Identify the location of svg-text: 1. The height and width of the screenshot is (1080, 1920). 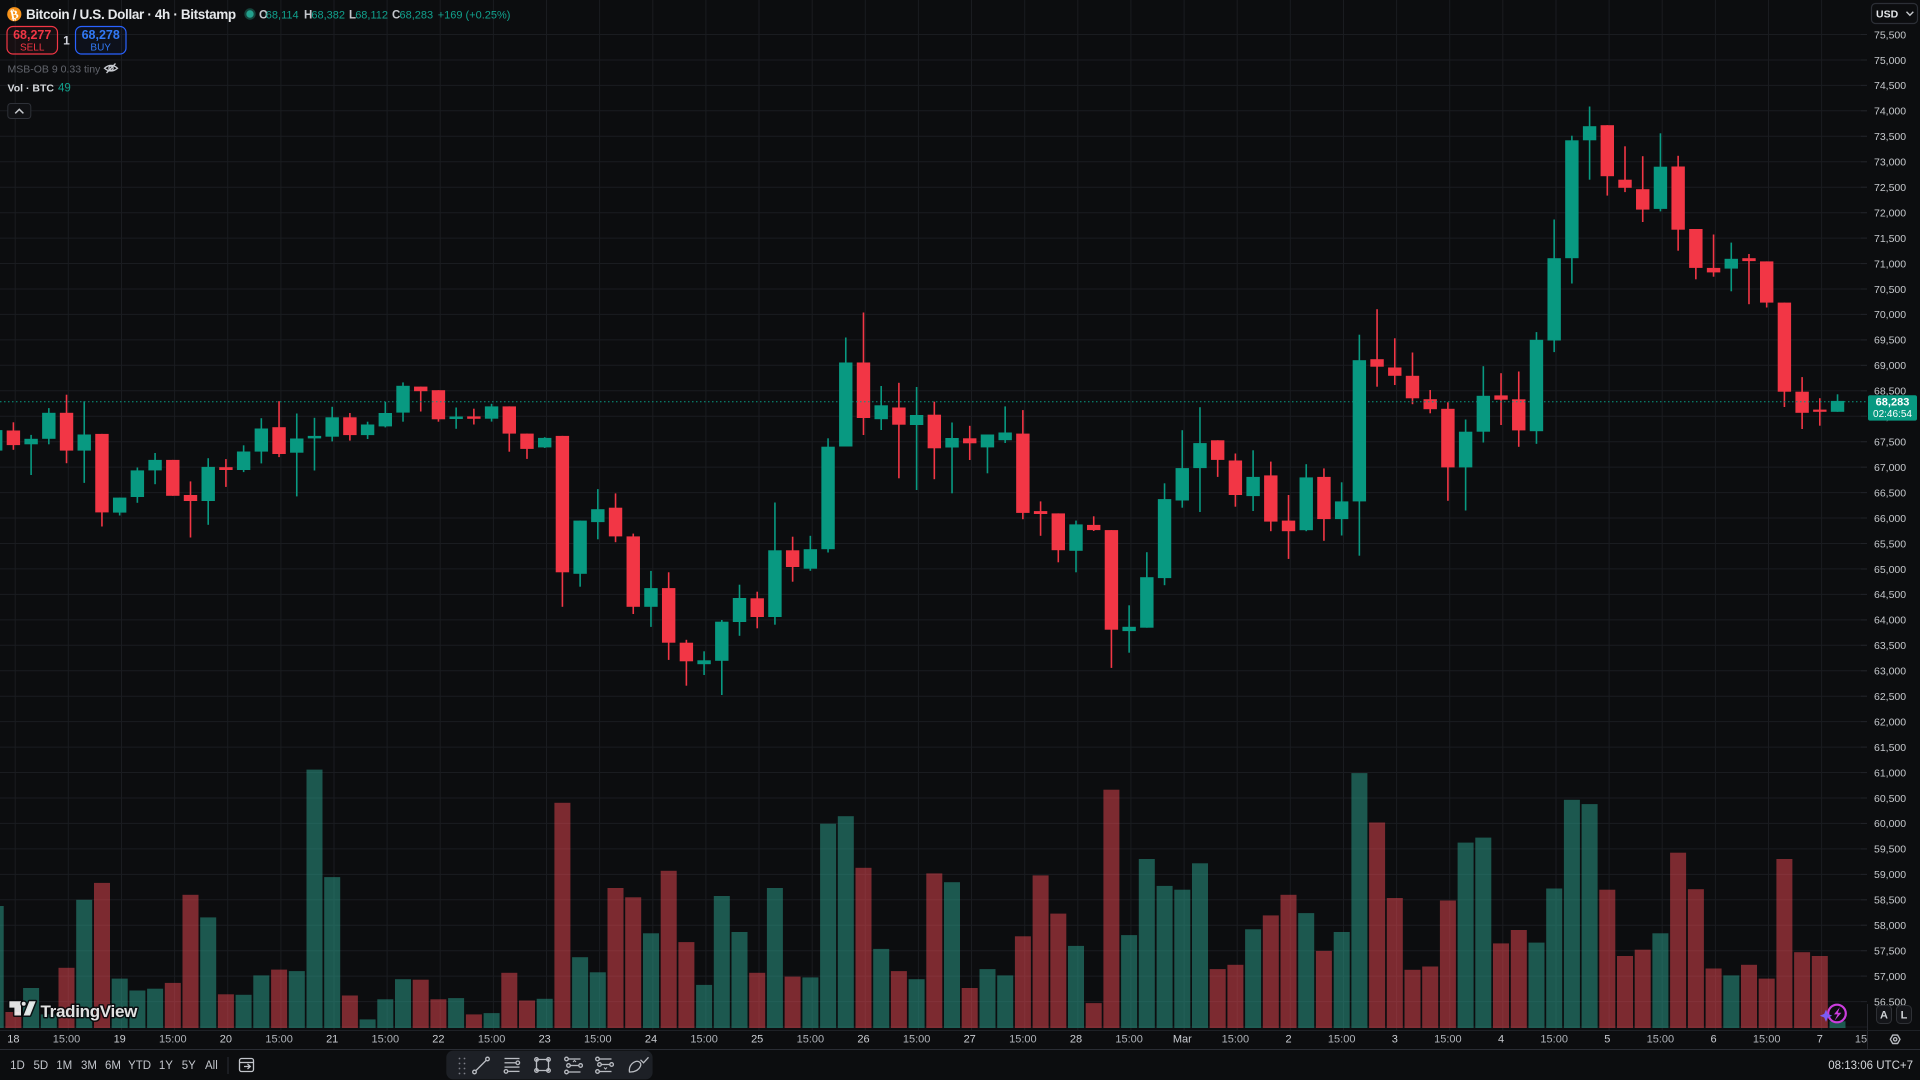
(66, 41).